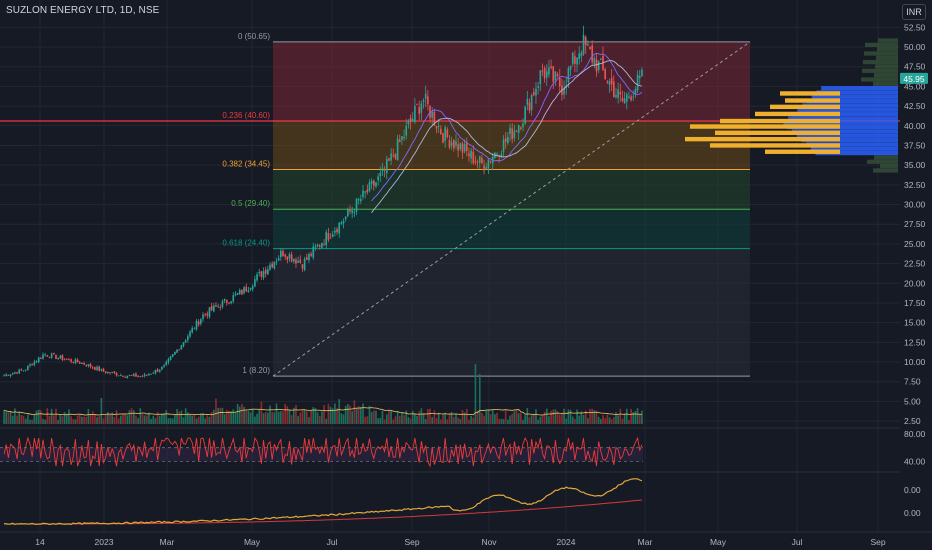 The width and height of the screenshot is (932, 550). What do you see at coordinates (915, 185) in the screenshot?
I see `price-axis-label: 32.50` at bounding box center [915, 185].